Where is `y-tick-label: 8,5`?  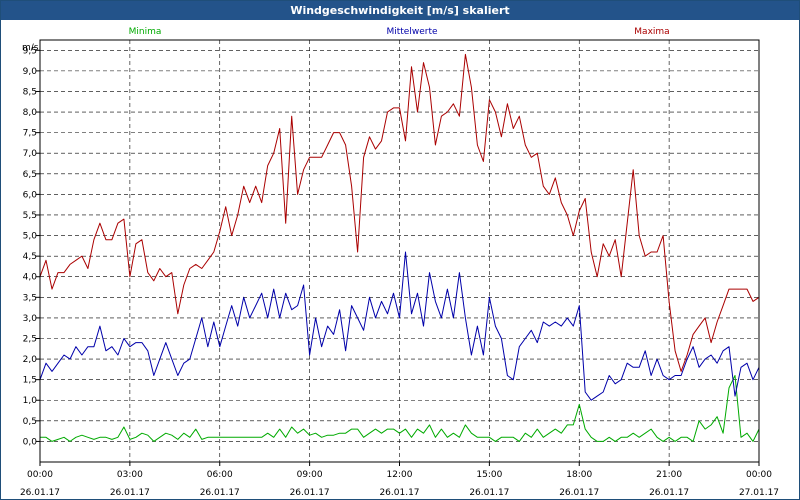
y-tick-label: 8,5 is located at coordinates (30, 92).